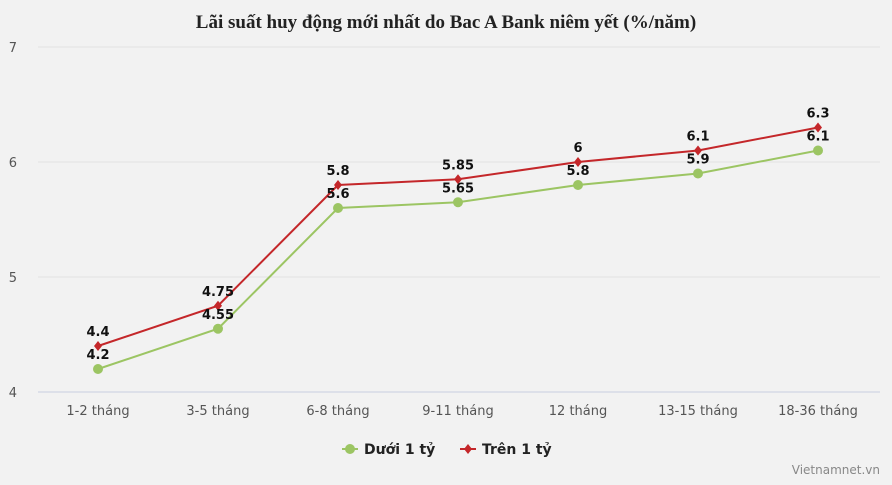 This screenshot has width=892, height=485. Describe the element at coordinates (337, 194) in the screenshot. I see `data-label: 5.6` at that location.